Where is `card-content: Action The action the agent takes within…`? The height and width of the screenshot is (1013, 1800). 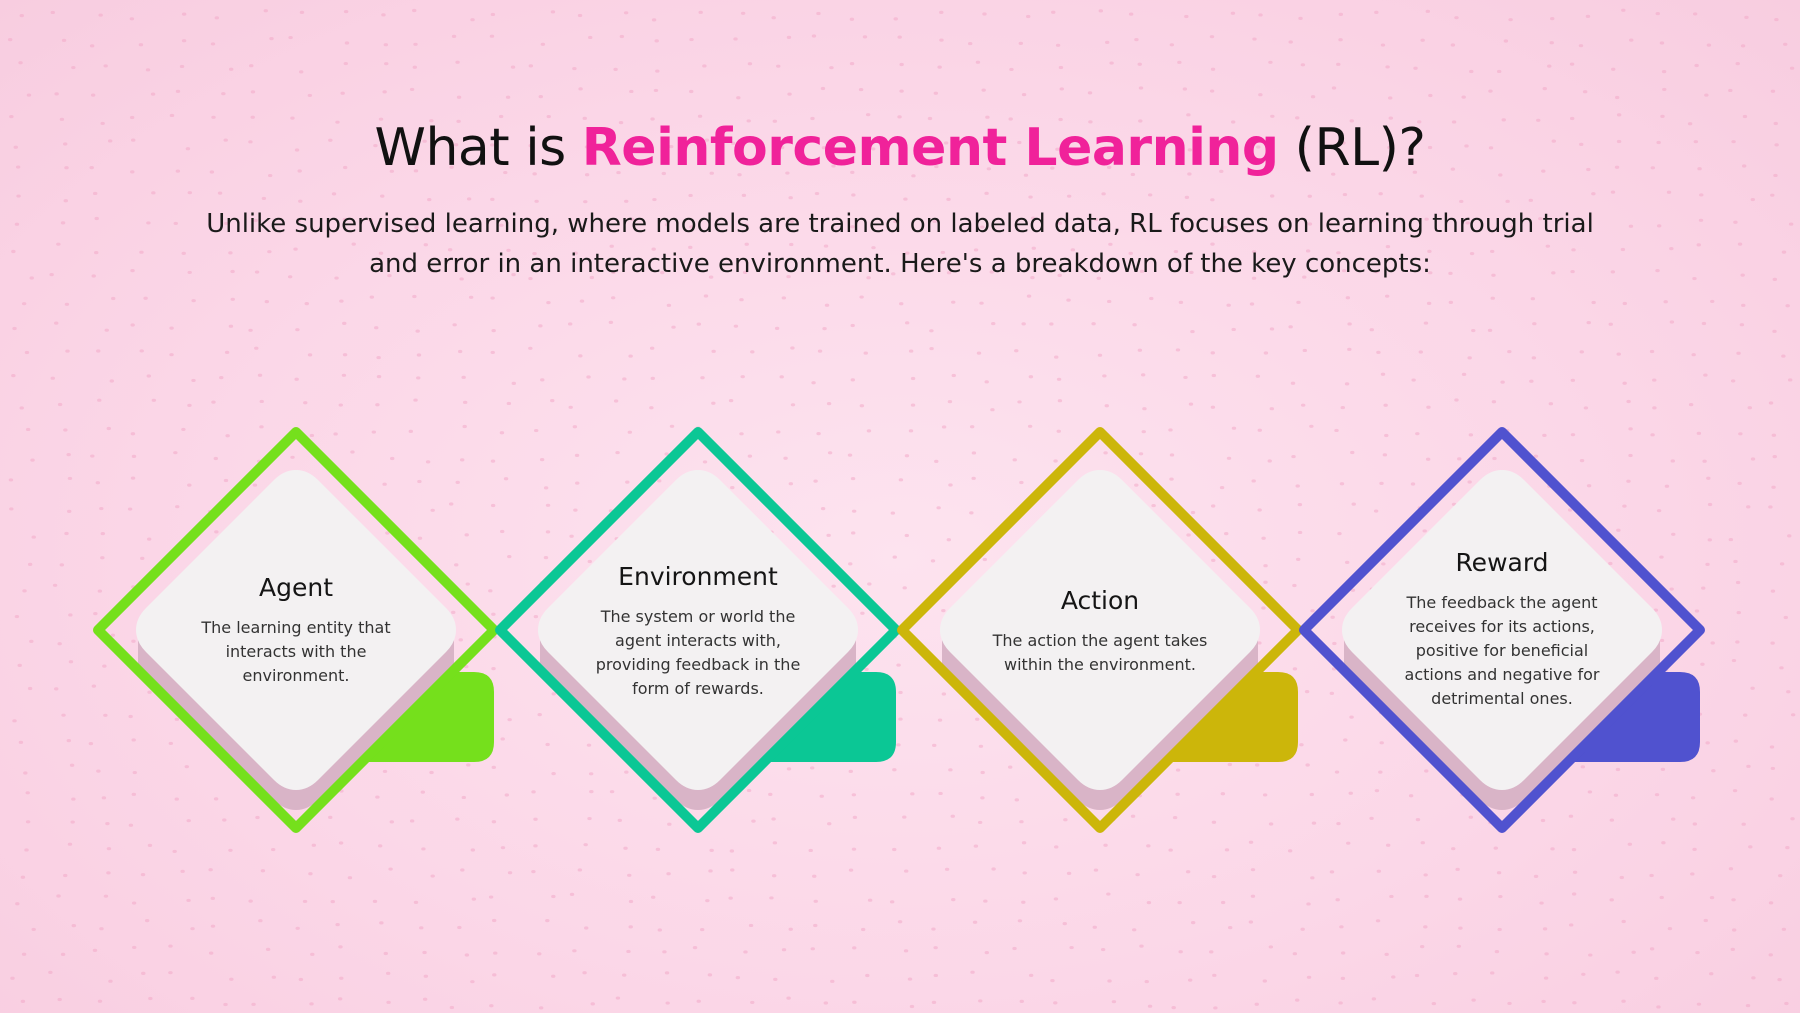
card-content: Action The action the agent takes within… is located at coordinates (1100, 631).